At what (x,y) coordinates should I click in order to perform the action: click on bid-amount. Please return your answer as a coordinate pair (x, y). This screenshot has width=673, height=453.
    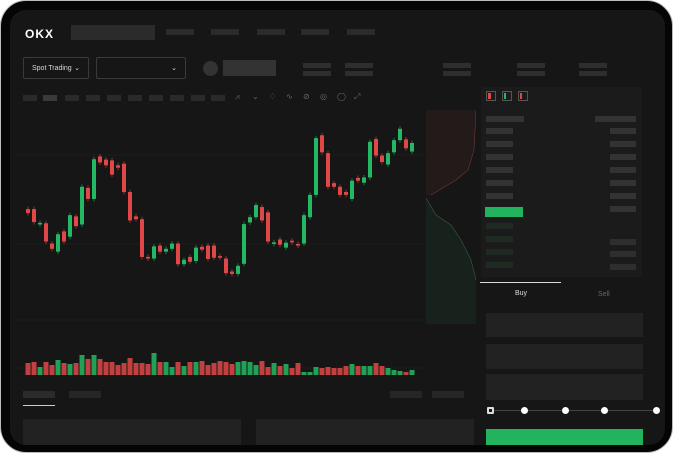
    Looking at the image, I should click on (623, 267).